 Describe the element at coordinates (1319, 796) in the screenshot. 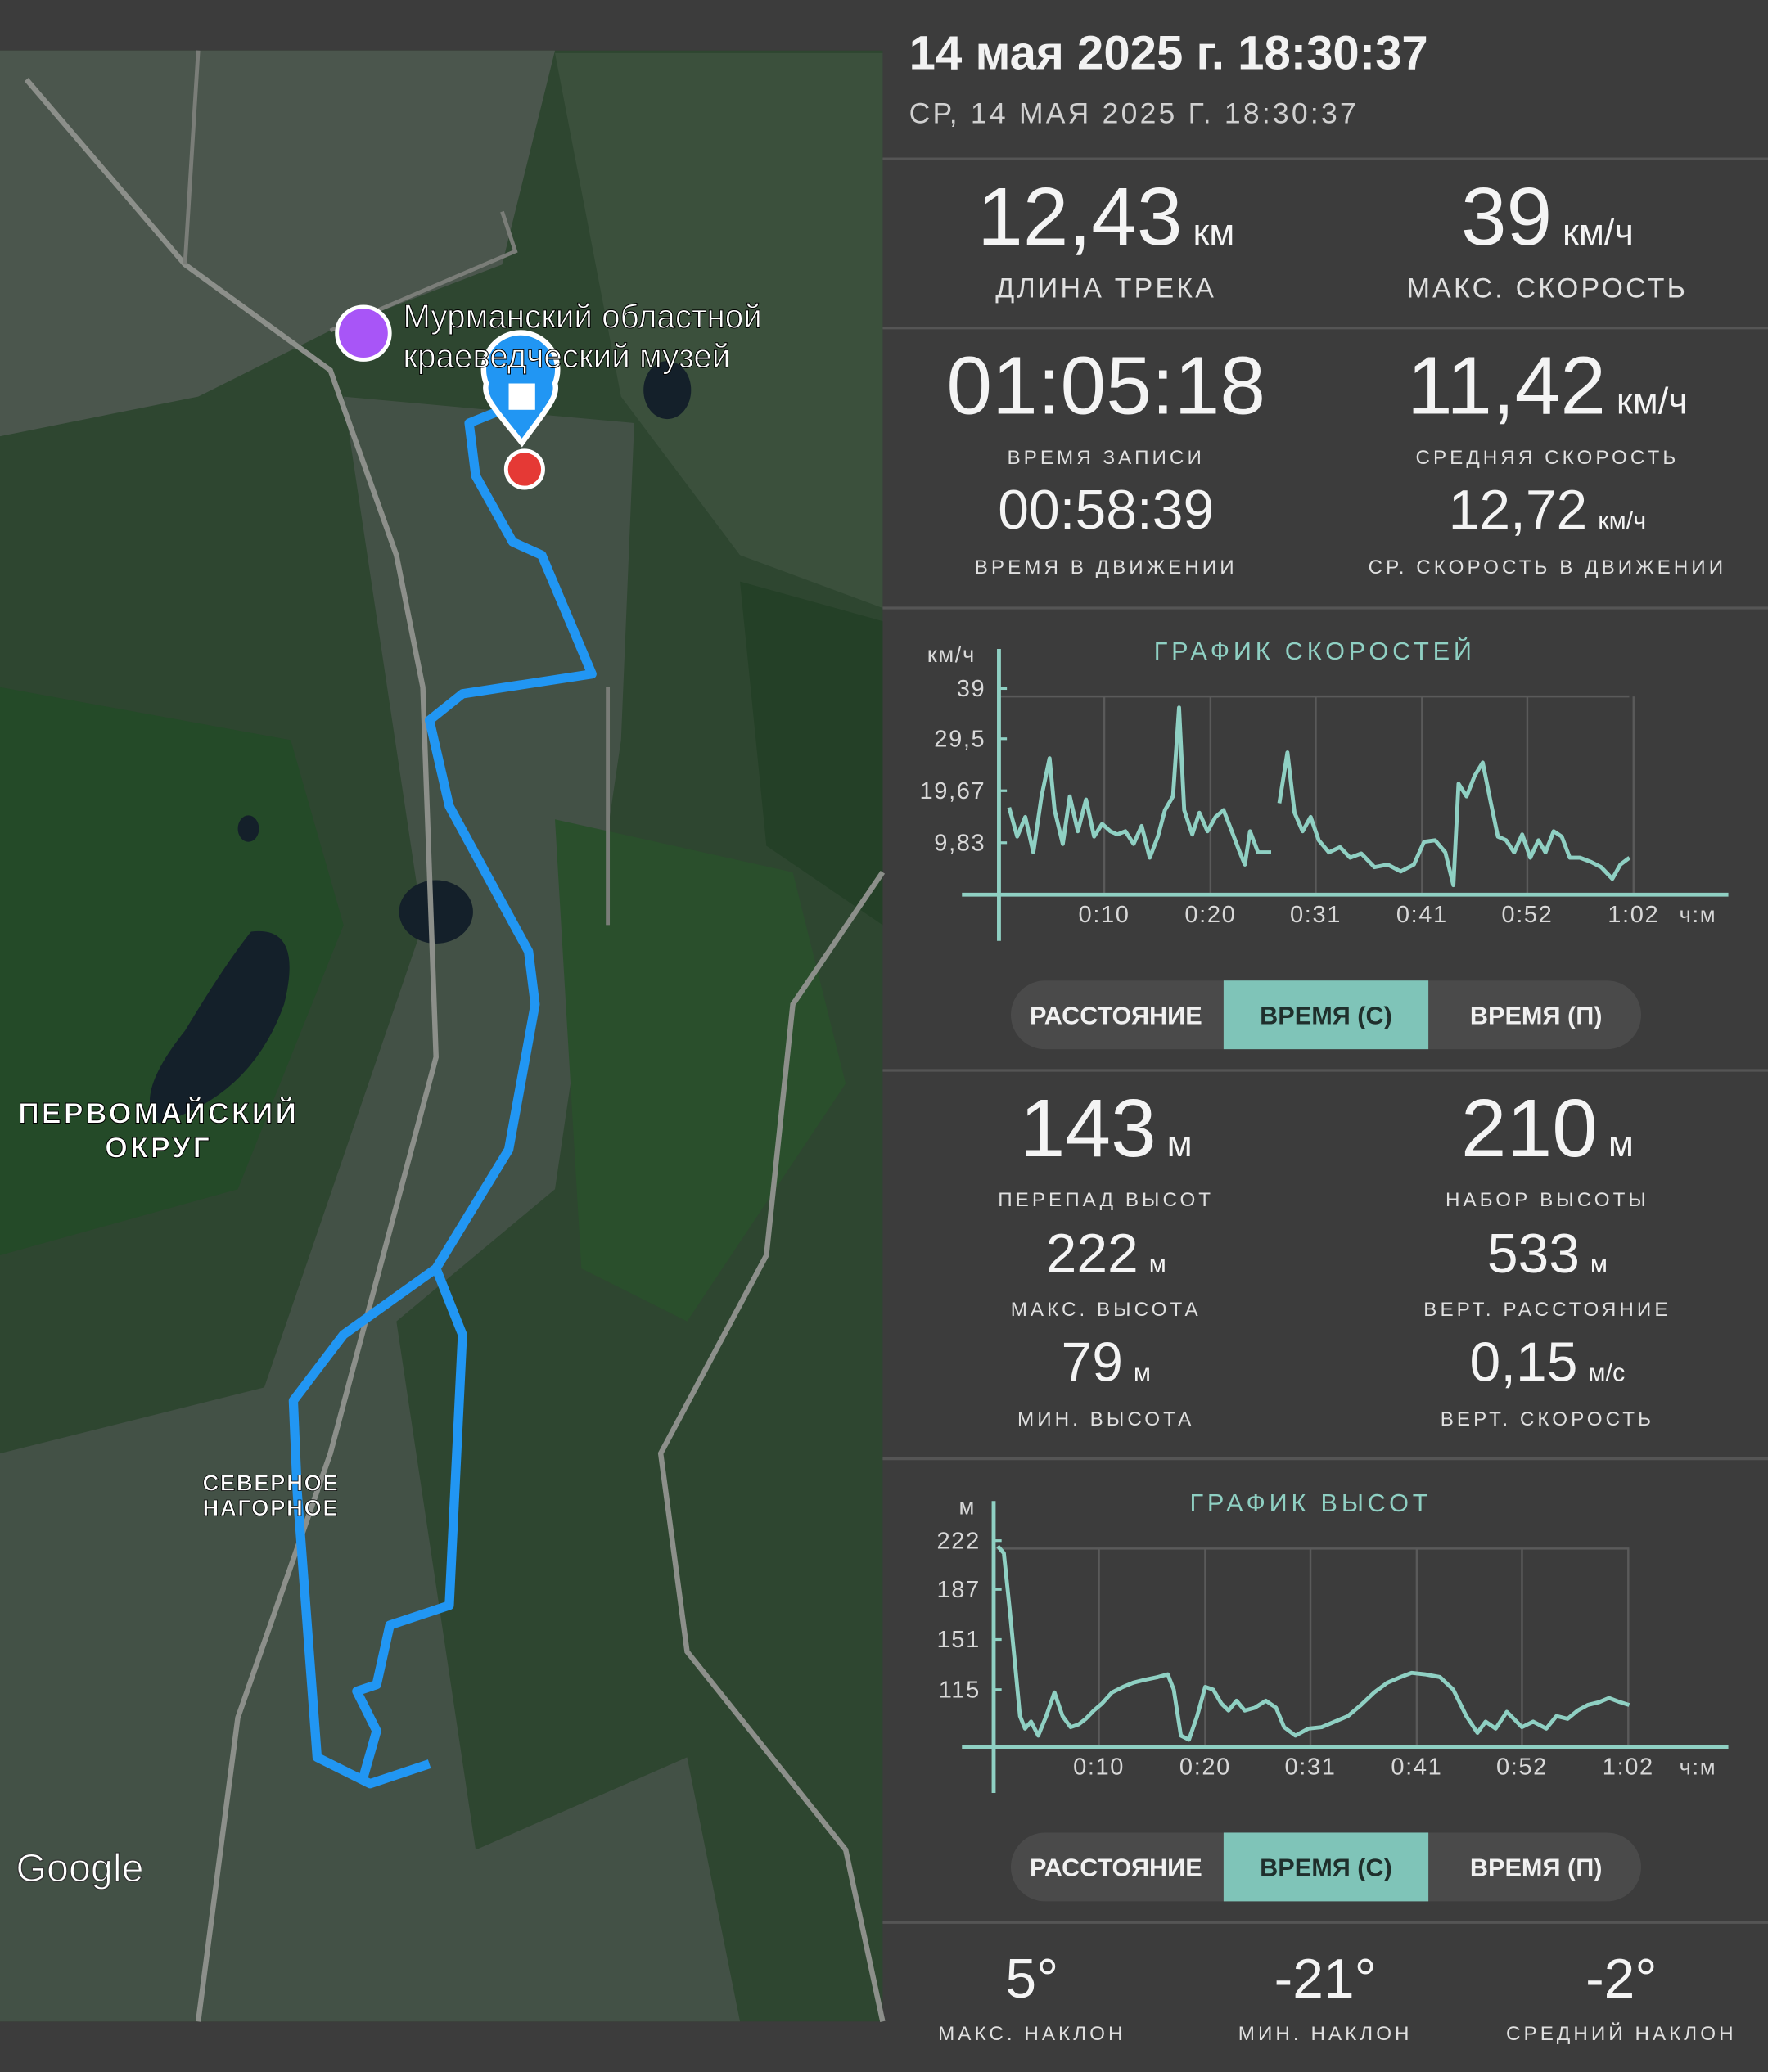

I see `data-line` at that location.